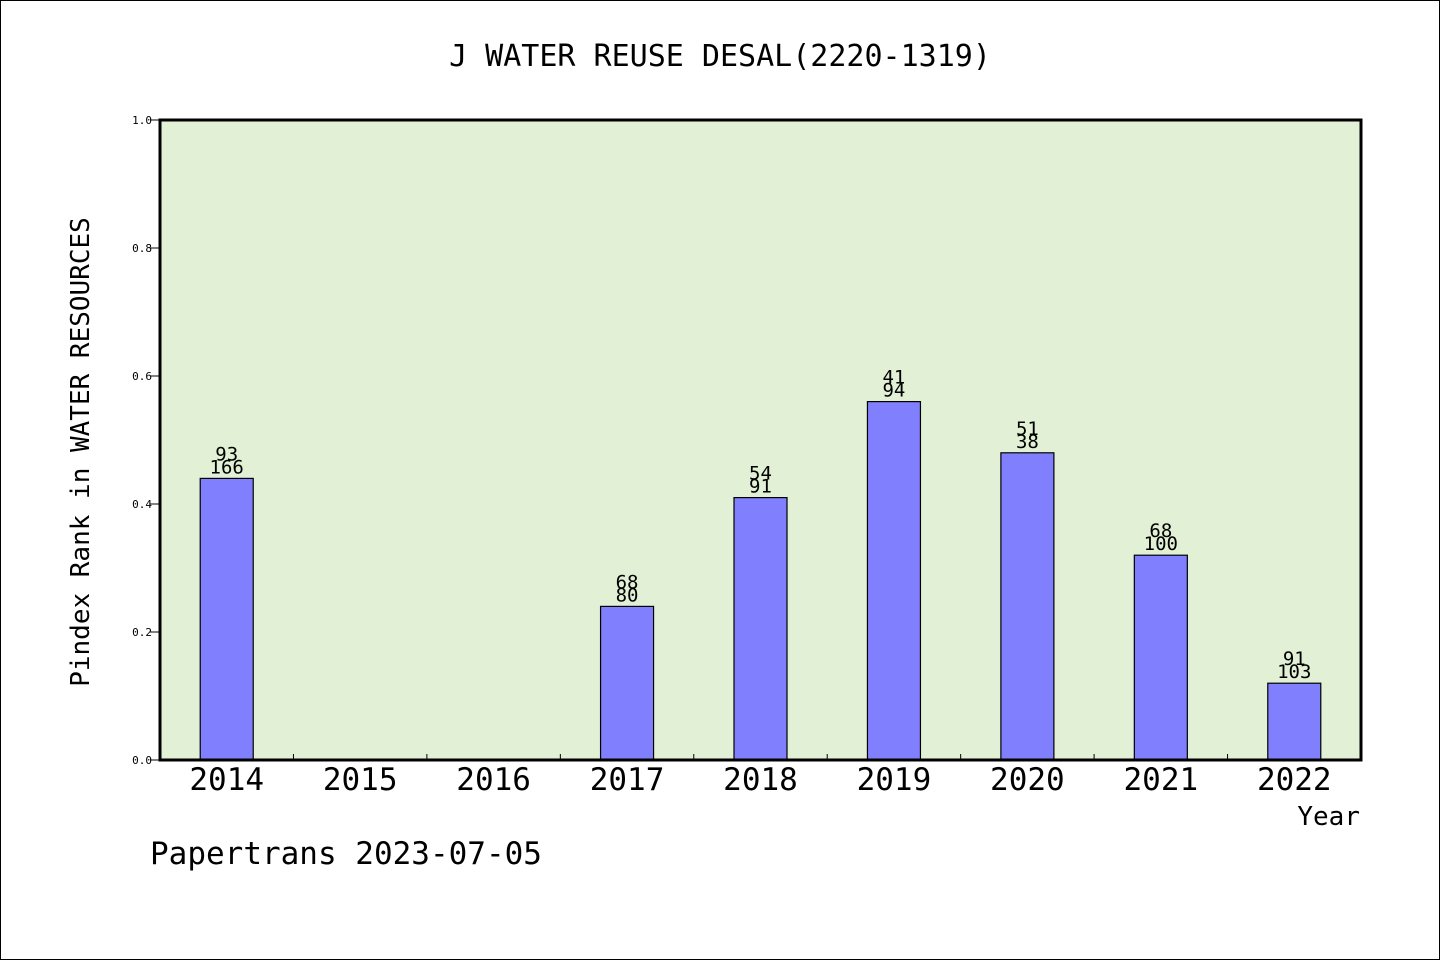 The image size is (1440, 960). I want to click on x-tick-label-2014: 2014, so click(226, 780).